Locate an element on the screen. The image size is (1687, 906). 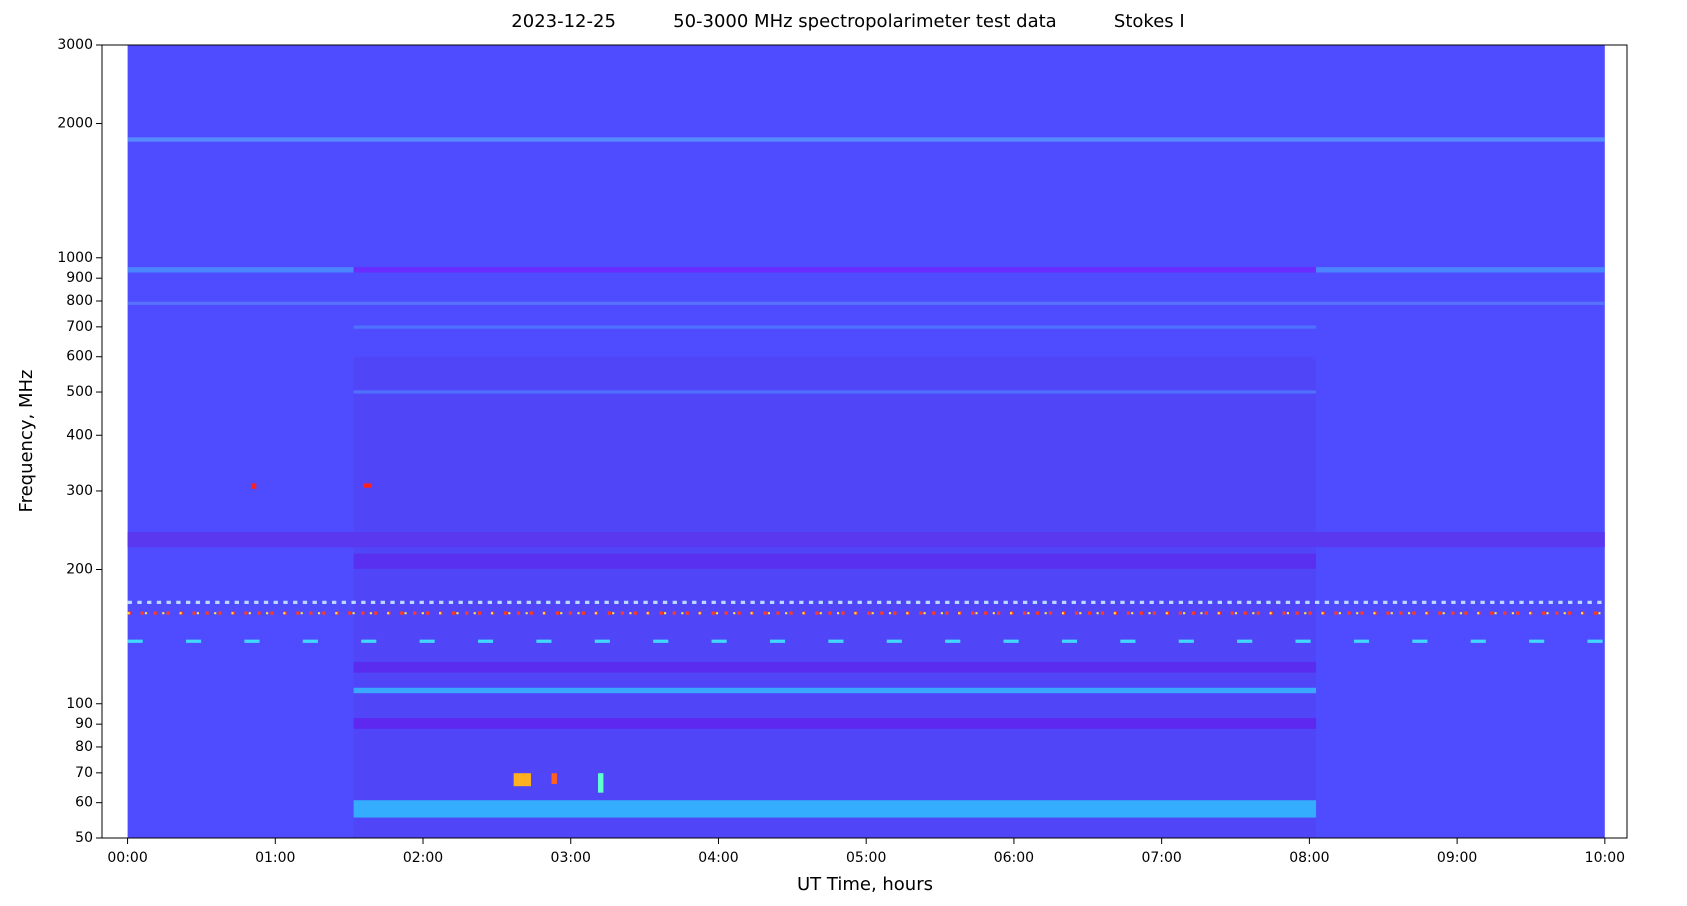
y-tick-label: 900 is located at coordinates (79, 278).